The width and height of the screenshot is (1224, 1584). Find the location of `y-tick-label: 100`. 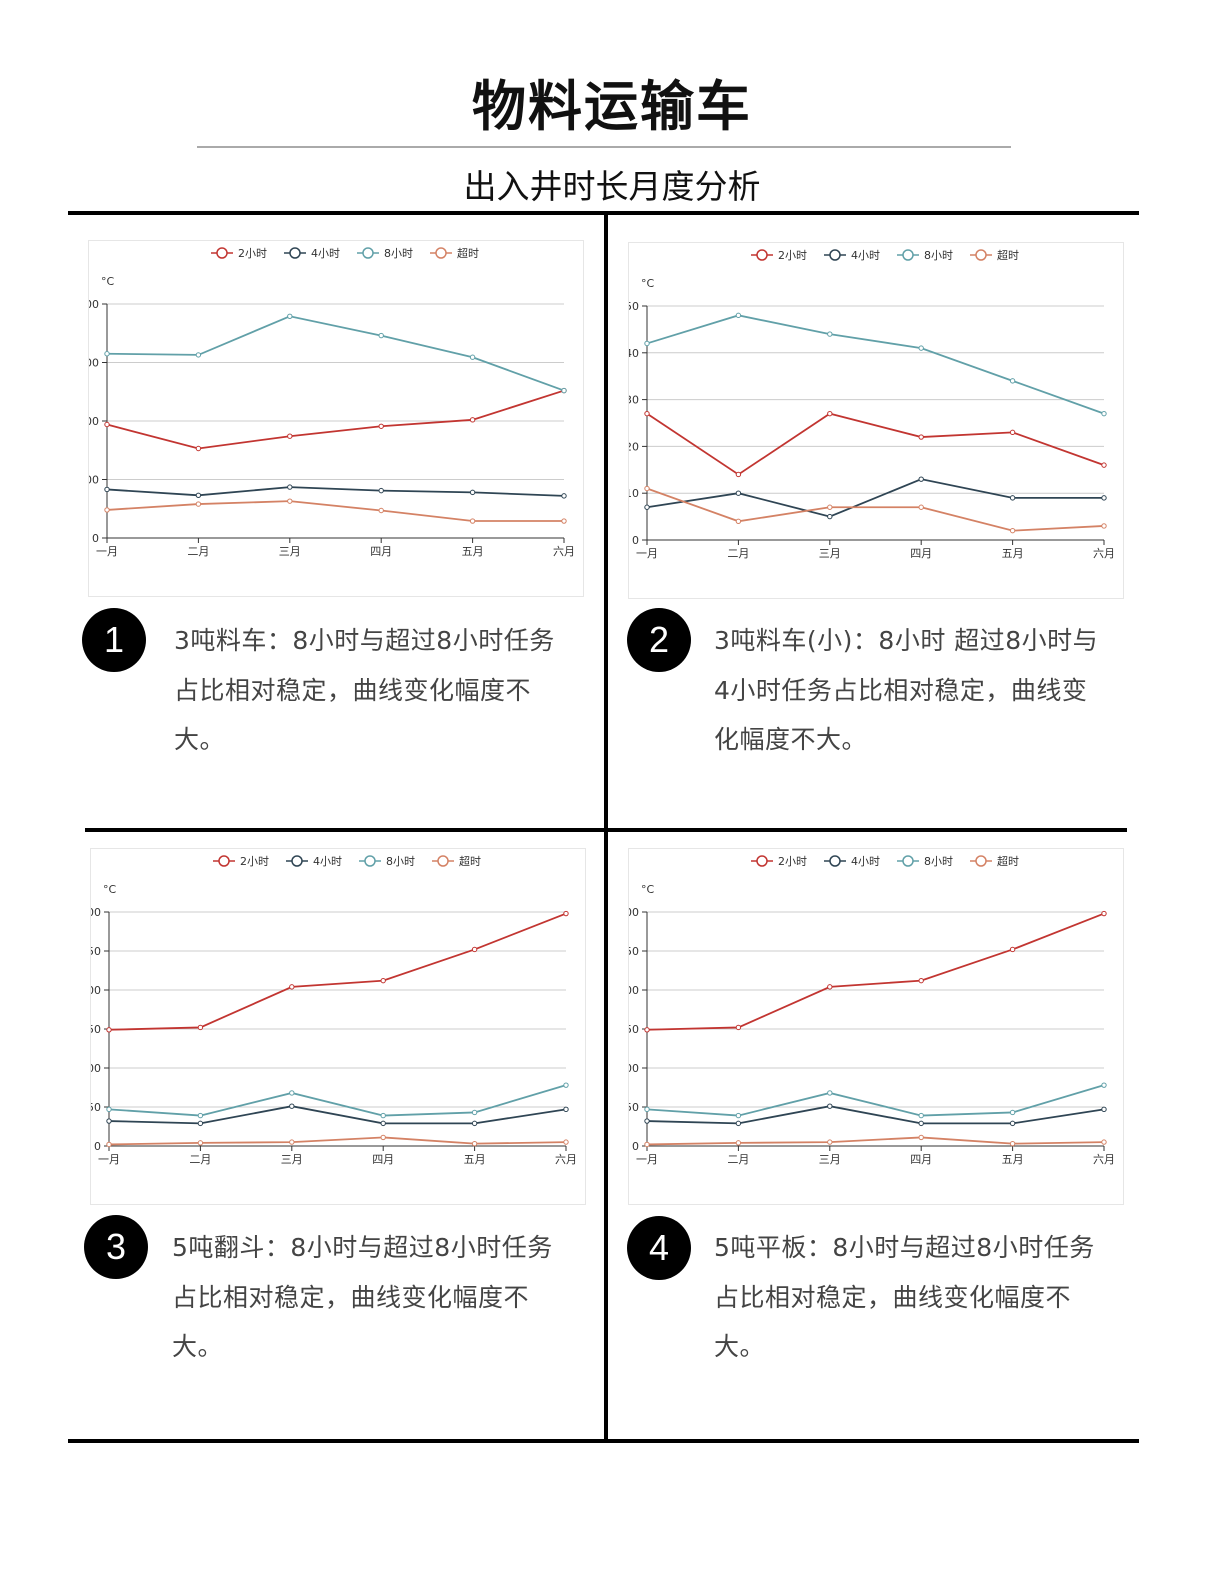

y-tick-label: 100 is located at coordinates (96, 1068).